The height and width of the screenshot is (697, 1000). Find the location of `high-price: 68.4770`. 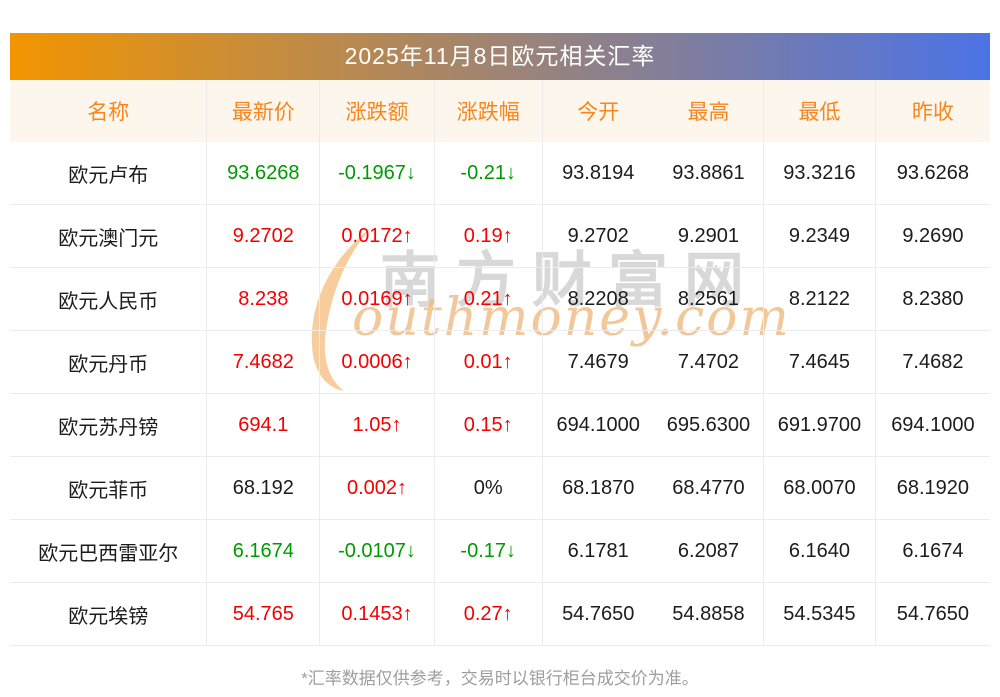

high-price: 68.4770 is located at coordinates (709, 488).